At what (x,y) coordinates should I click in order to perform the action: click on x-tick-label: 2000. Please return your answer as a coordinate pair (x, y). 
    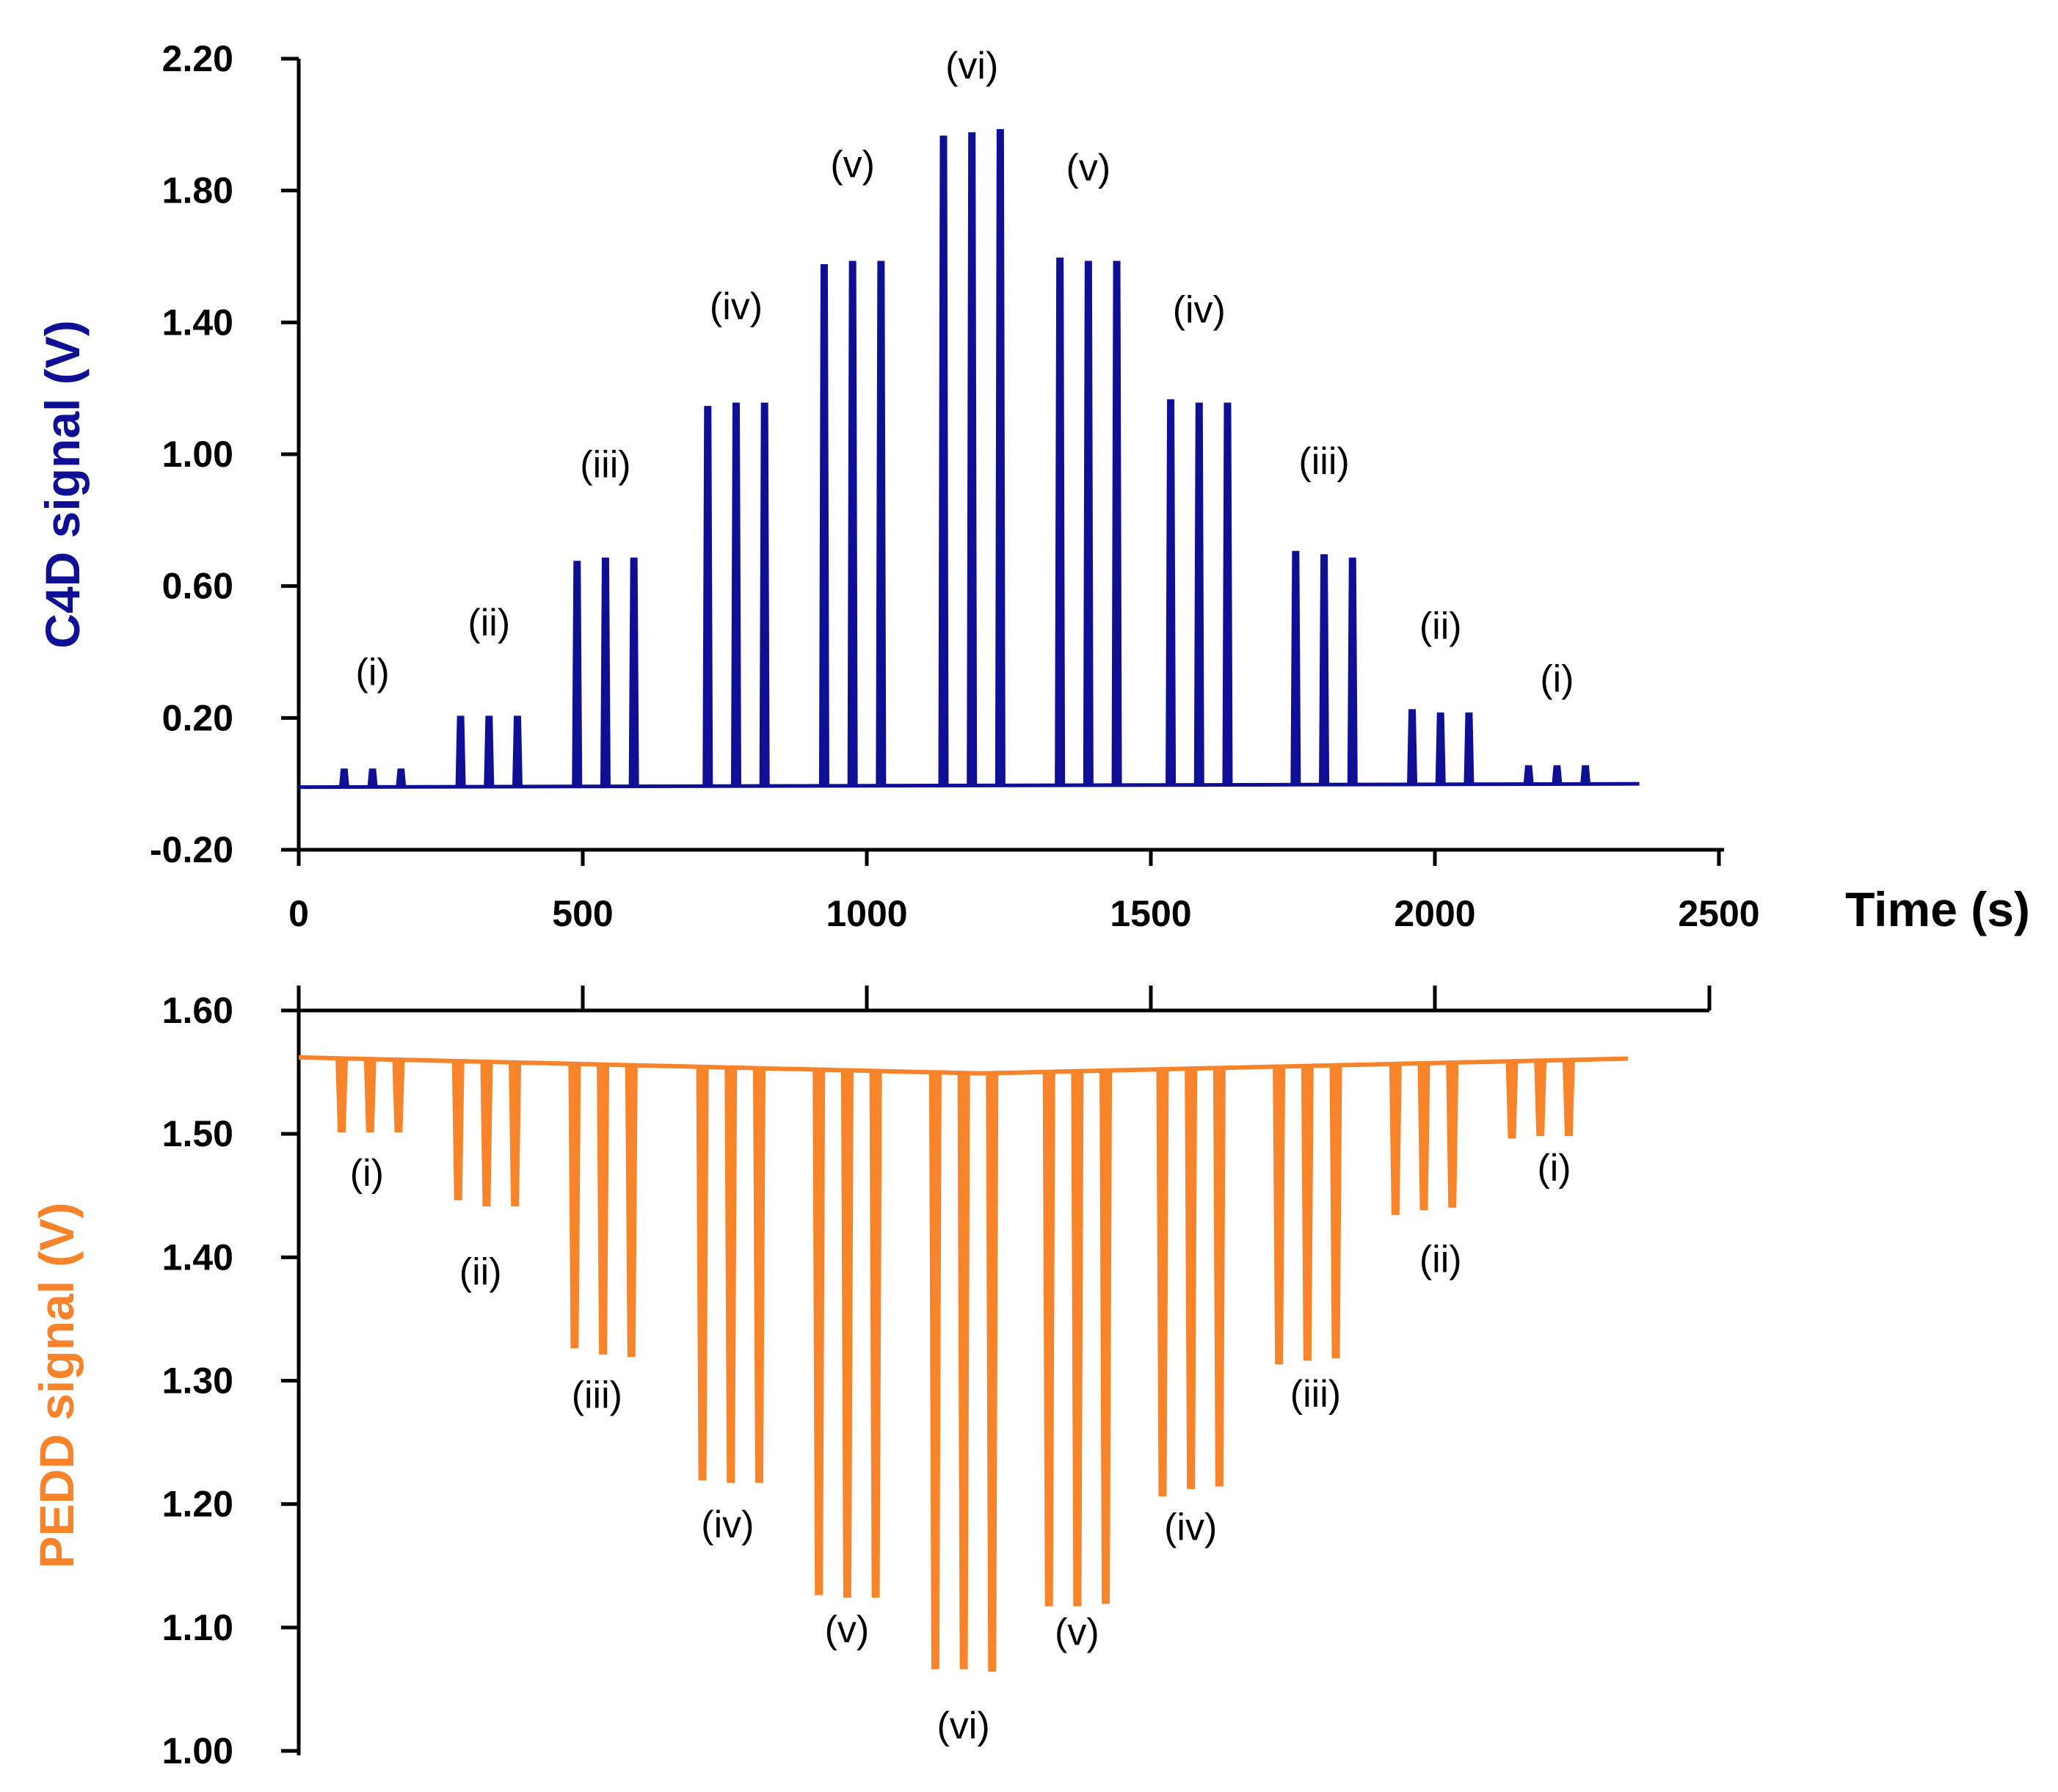
    Looking at the image, I should click on (1434, 913).